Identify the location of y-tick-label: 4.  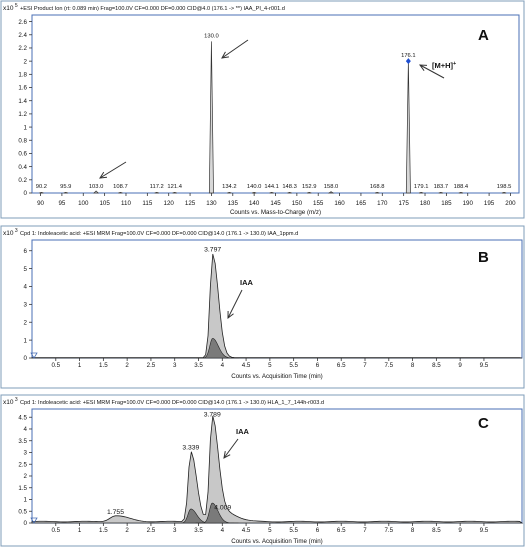
(26, 287).